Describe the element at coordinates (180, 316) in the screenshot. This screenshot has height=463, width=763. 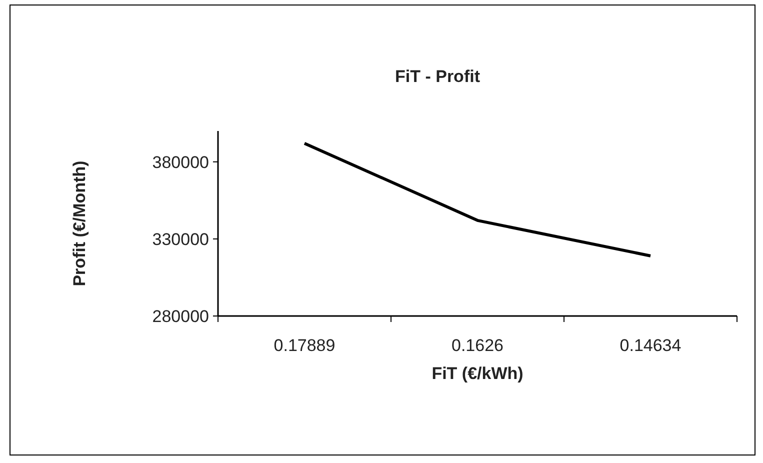
I see `y-tick-label: 280000` at that location.